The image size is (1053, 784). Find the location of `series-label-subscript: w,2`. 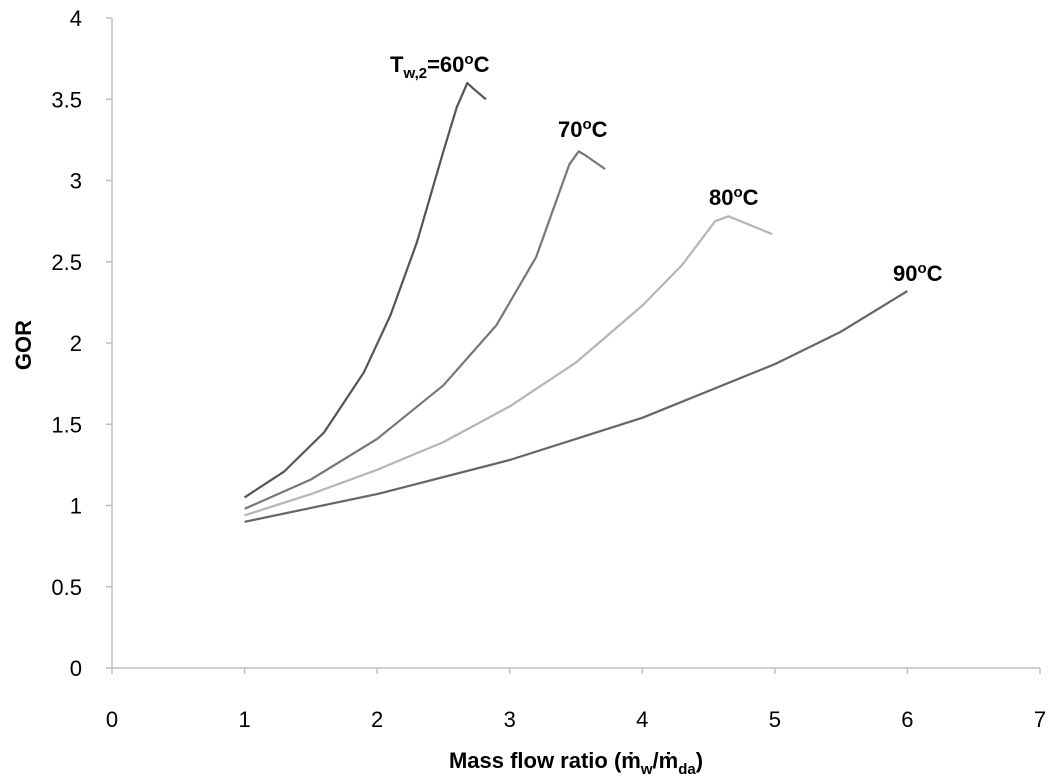

series-label-subscript: w,2 is located at coordinates (414, 73).